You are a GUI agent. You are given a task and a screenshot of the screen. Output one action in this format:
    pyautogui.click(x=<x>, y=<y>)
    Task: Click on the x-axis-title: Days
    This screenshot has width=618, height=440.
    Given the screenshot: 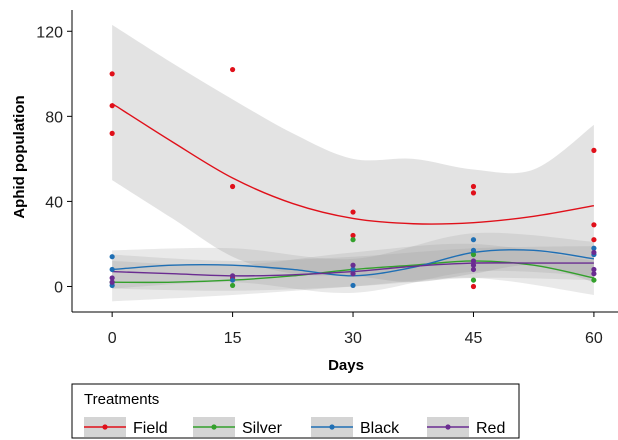 What is the action you would take?
    pyautogui.click(x=346, y=365)
    